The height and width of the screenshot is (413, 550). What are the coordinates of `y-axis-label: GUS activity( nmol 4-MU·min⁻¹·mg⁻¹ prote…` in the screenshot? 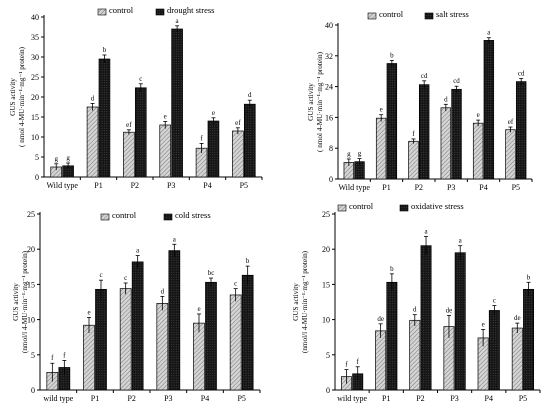 It's located at (17, 96).